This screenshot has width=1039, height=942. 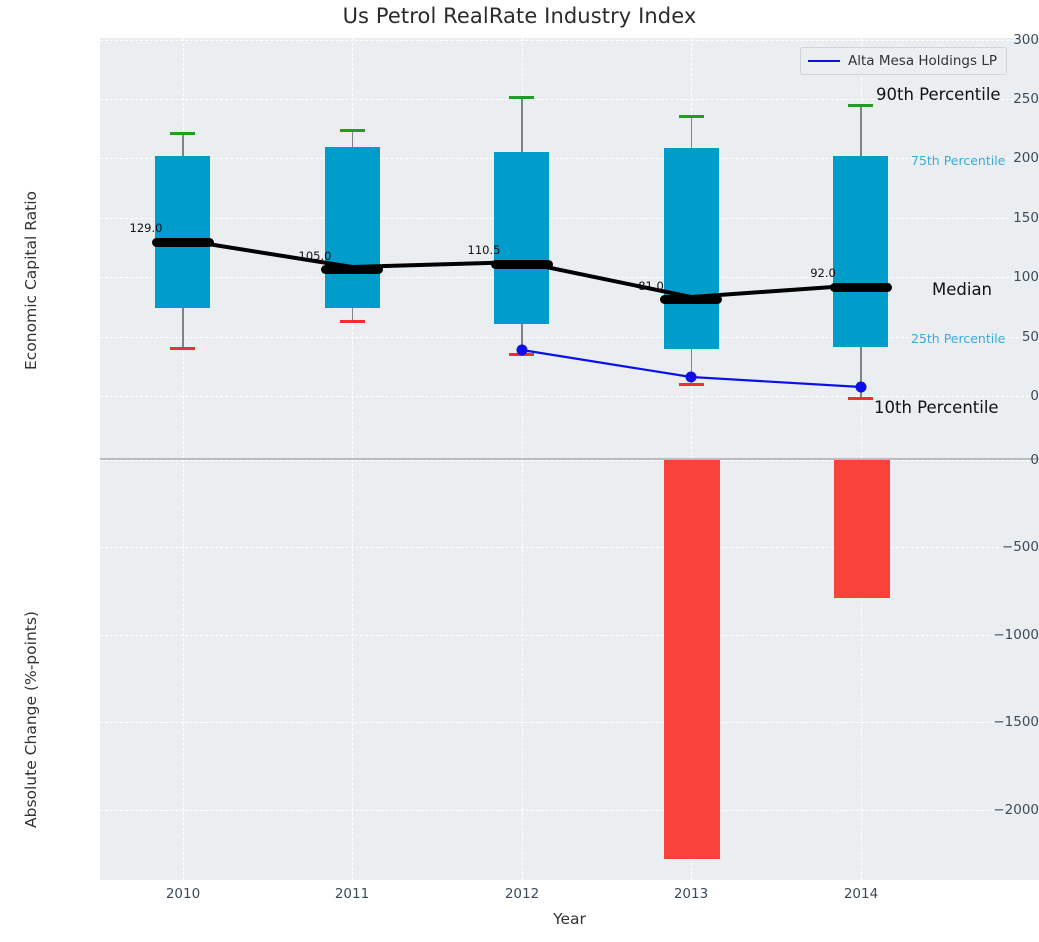 What do you see at coordinates (569, 722) in the screenshot?
I see `gridline-bottom-m1500` at bounding box center [569, 722].